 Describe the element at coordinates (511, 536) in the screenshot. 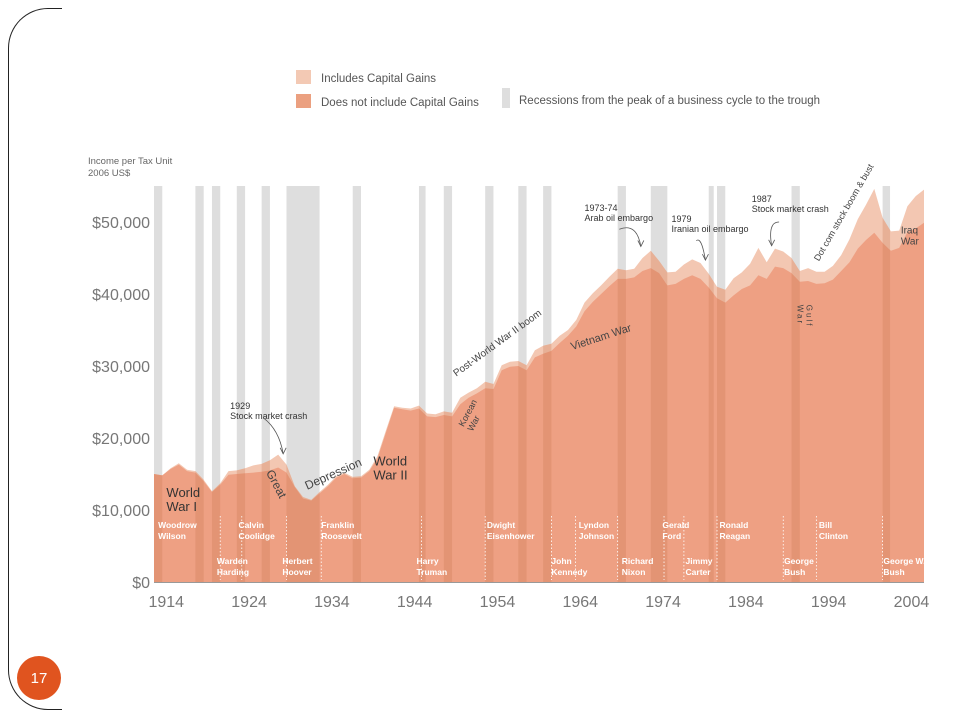

I see `president-label-line: Eisenhower` at that location.